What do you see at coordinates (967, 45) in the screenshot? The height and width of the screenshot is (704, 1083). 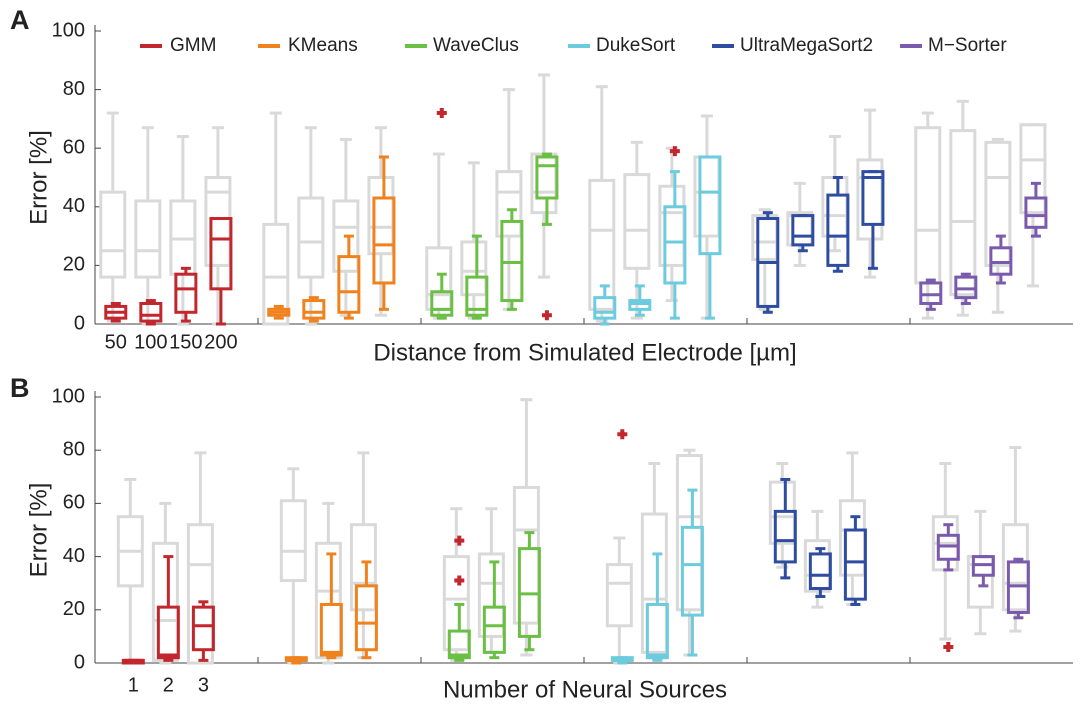 I see `legend-label: M−Sorter` at bounding box center [967, 45].